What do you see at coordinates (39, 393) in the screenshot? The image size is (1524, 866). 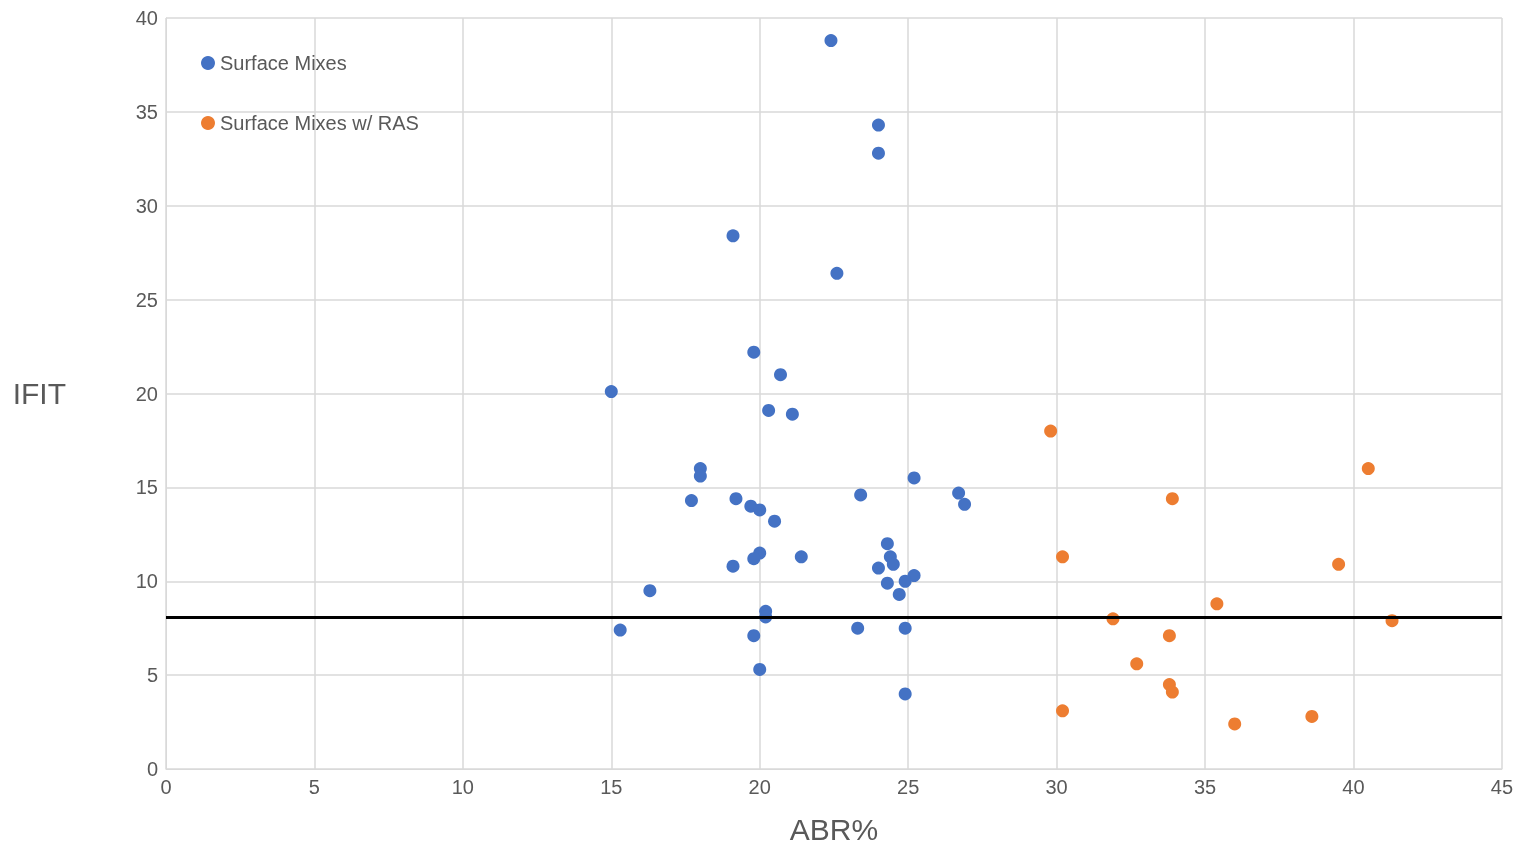 I see `y-axis-title: IFIT` at bounding box center [39, 393].